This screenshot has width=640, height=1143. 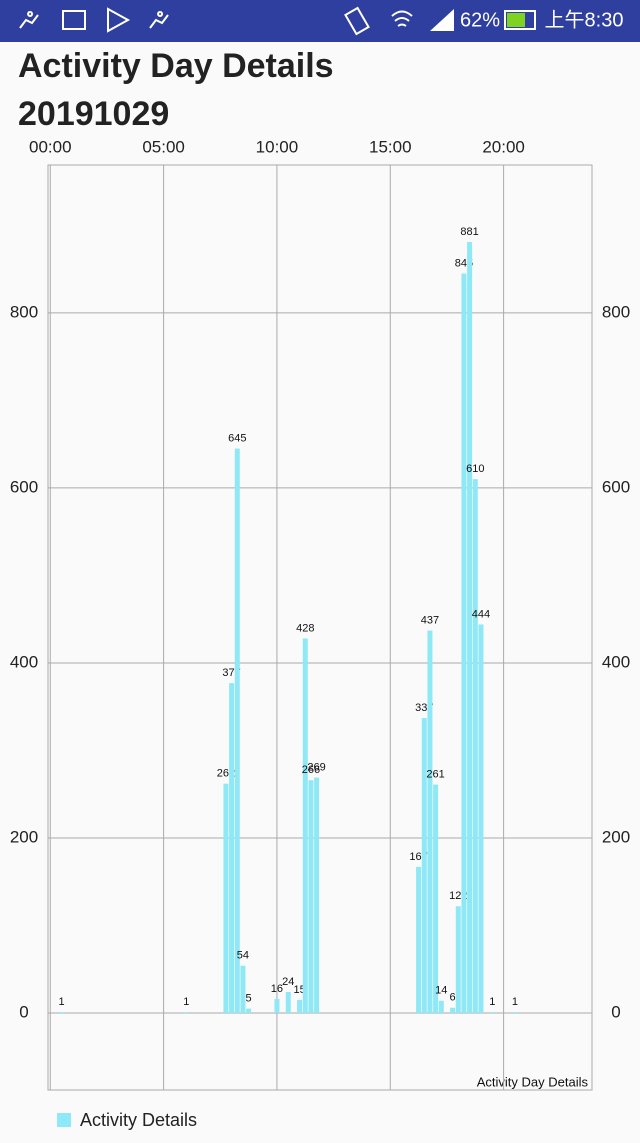 What do you see at coordinates (277, 989) in the screenshot?
I see `data-label: 16` at bounding box center [277, 989].